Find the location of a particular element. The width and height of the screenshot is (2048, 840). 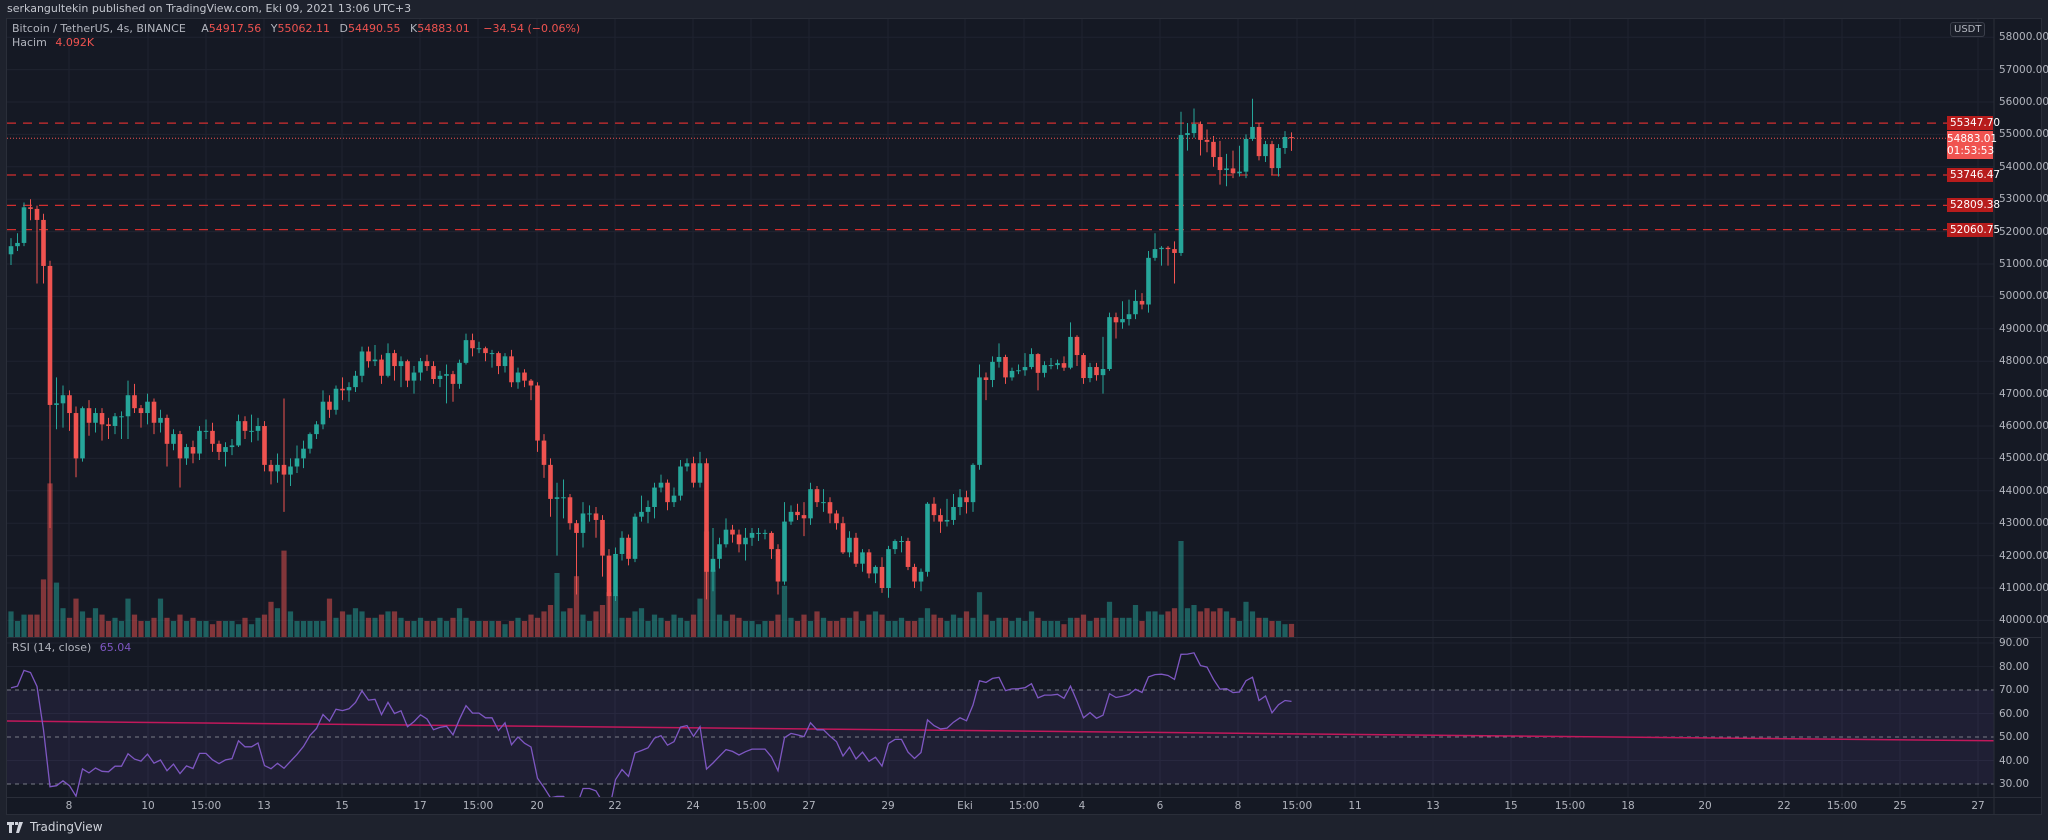

currency-badge: USDT is located at coordinates (1968, 29).